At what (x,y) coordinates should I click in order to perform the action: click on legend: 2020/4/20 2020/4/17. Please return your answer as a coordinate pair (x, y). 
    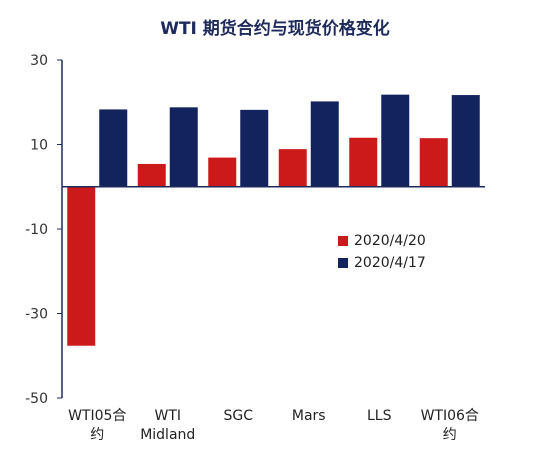
    Looking at the image, I should click on (382, 252).